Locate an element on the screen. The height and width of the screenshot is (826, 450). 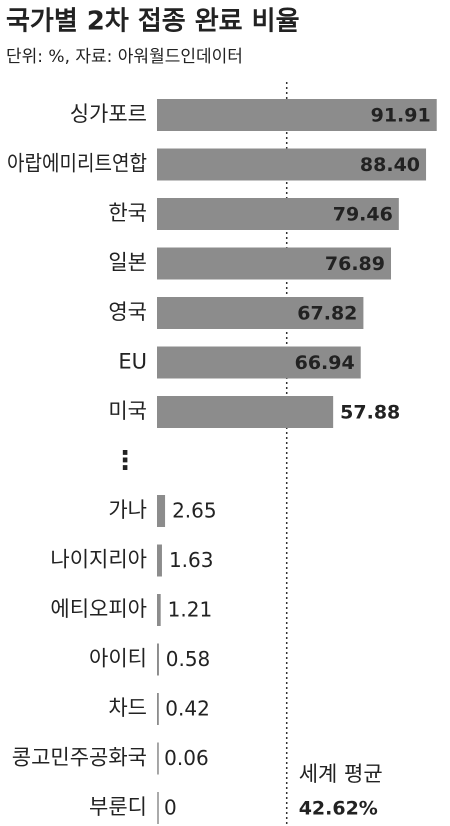
category-label: 아랍에미리트연합 is located at coordinates (77, 164).